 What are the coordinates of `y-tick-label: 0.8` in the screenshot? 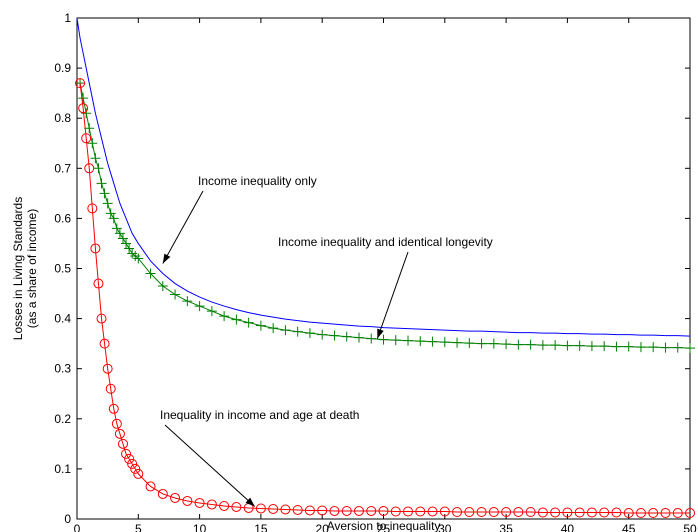 It's located at (62, 118).